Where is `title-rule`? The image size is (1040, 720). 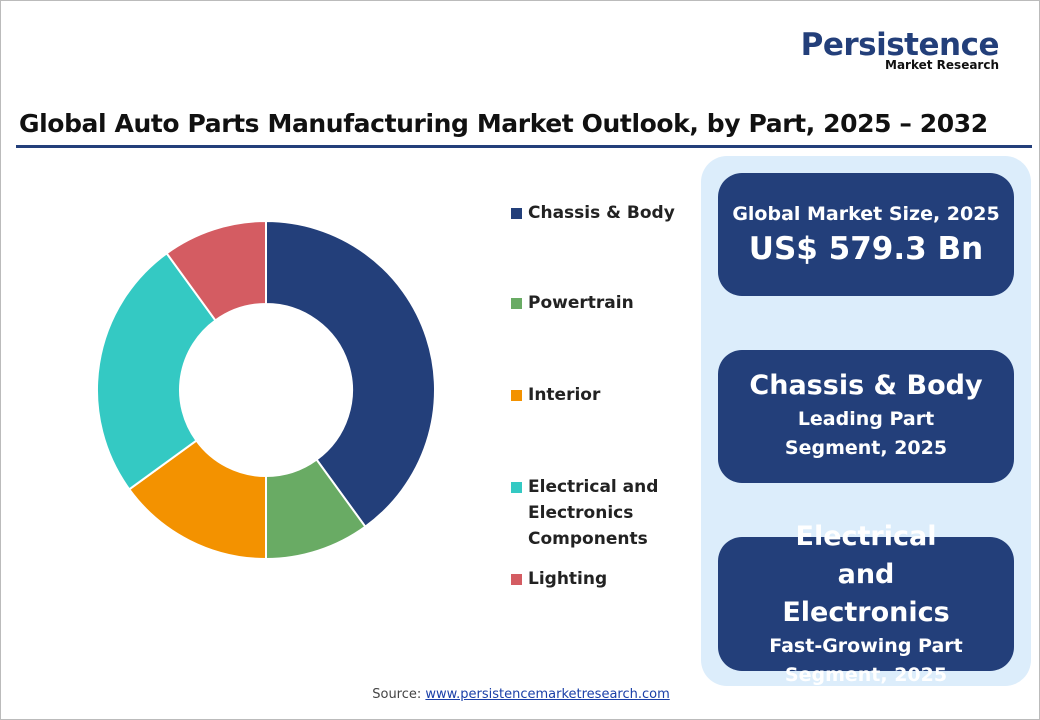
title-rule is located at coordinates (524, 146).